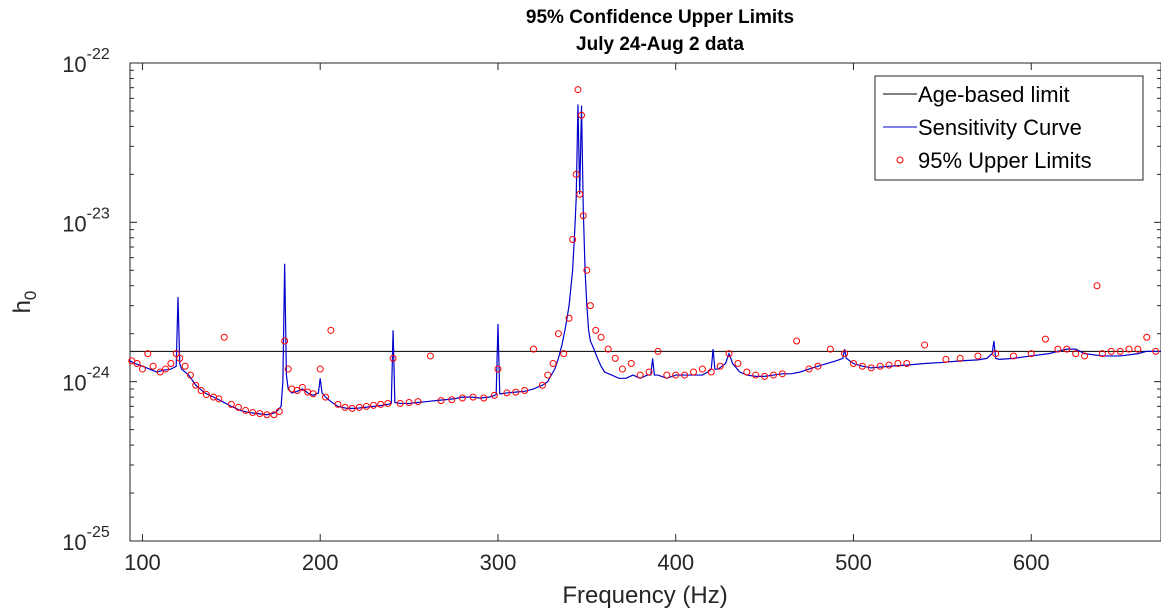  Describe the element at coordinates (22, 306) in the screenshot. I see `y-axis-label-base: h` at that location.